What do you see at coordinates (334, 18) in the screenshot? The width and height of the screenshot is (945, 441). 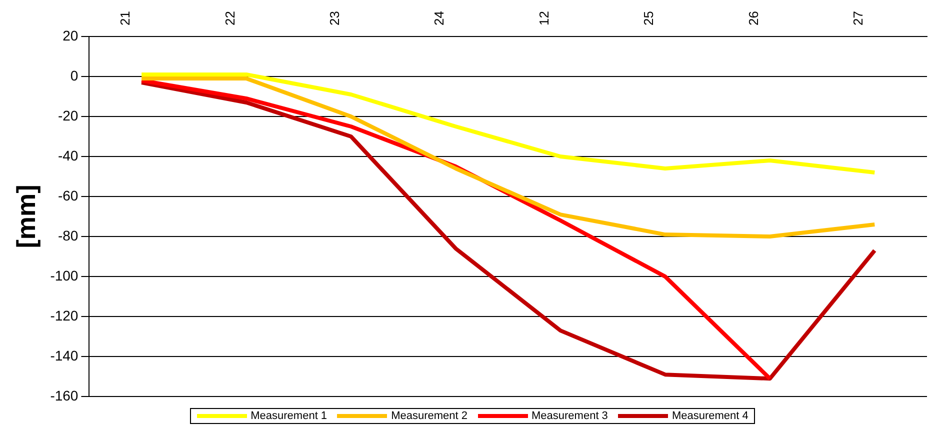 I see `x-tick-label: 23` at bounding box center [334, 18].